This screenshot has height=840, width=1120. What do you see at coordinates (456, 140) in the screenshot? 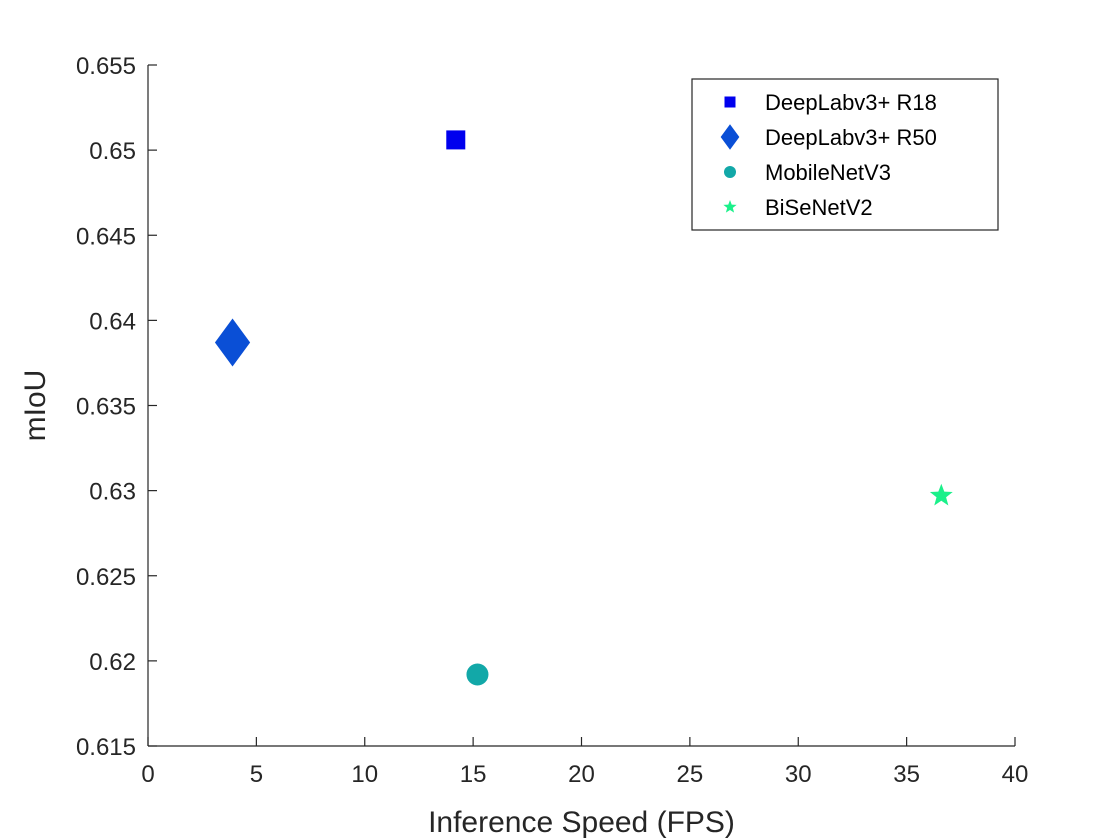
I see `data-point-deeplabv3-r18` at bounding box center [456, 140].